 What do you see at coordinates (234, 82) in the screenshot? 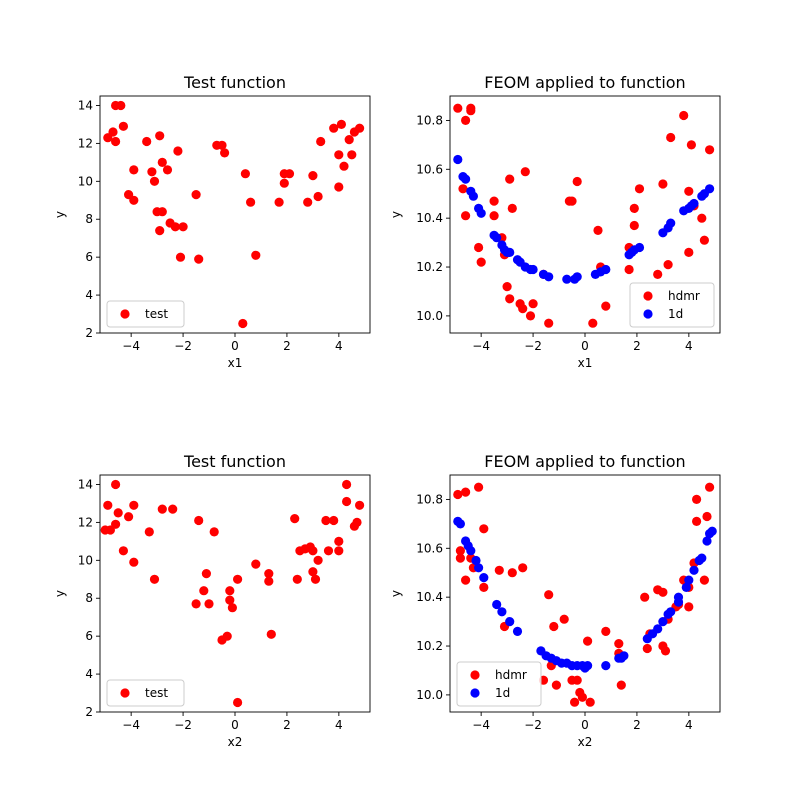
I see `chart-title: Test function` at bounding box center [234, 82].